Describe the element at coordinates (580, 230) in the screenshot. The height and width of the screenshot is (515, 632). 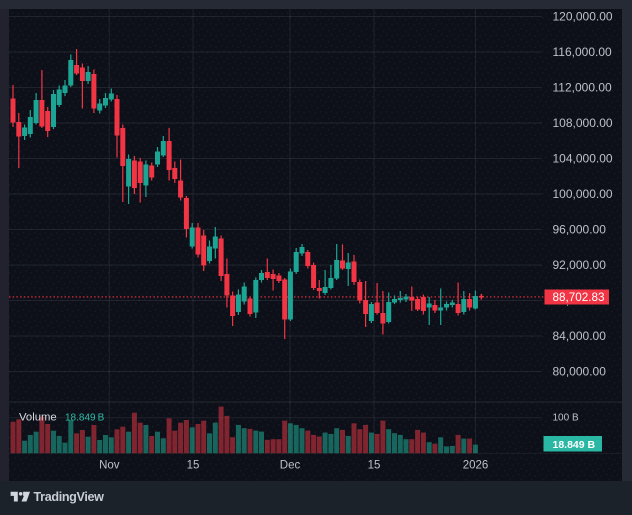
I see `svg-text: 96,000.00` at that location.